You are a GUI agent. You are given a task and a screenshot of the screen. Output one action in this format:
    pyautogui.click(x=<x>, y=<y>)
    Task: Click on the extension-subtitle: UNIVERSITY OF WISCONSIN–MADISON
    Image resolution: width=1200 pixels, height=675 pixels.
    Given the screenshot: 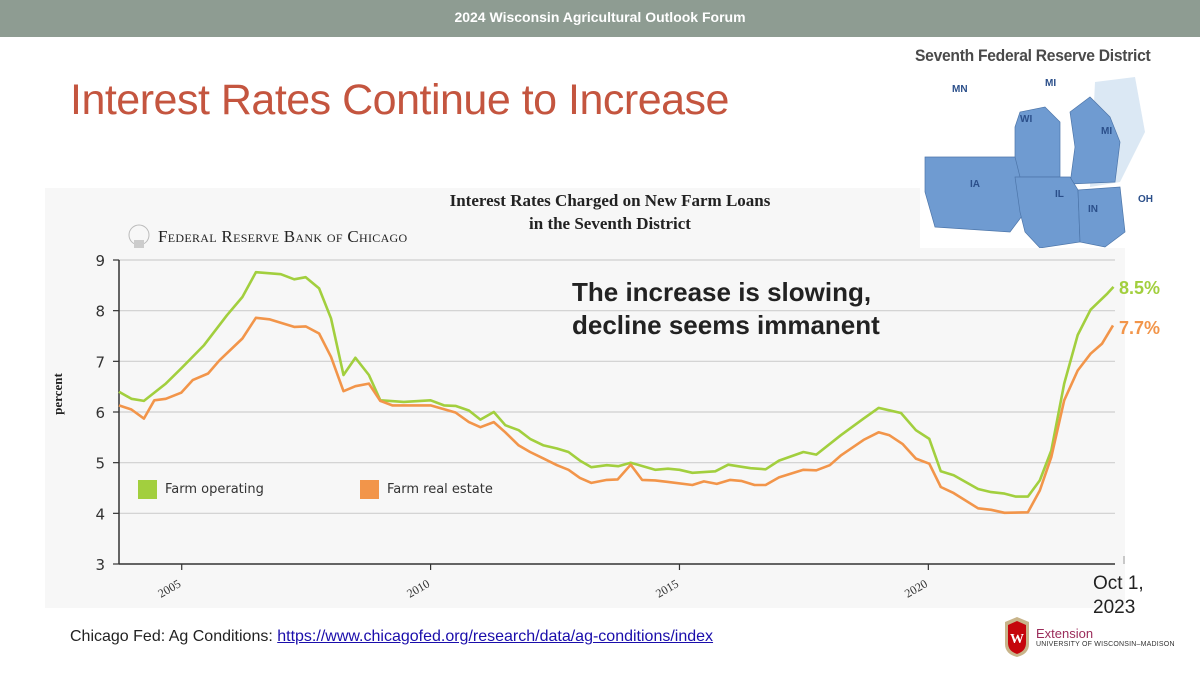 What is the action you would take?
    pyautogui.click(x=1105, y=644)
    